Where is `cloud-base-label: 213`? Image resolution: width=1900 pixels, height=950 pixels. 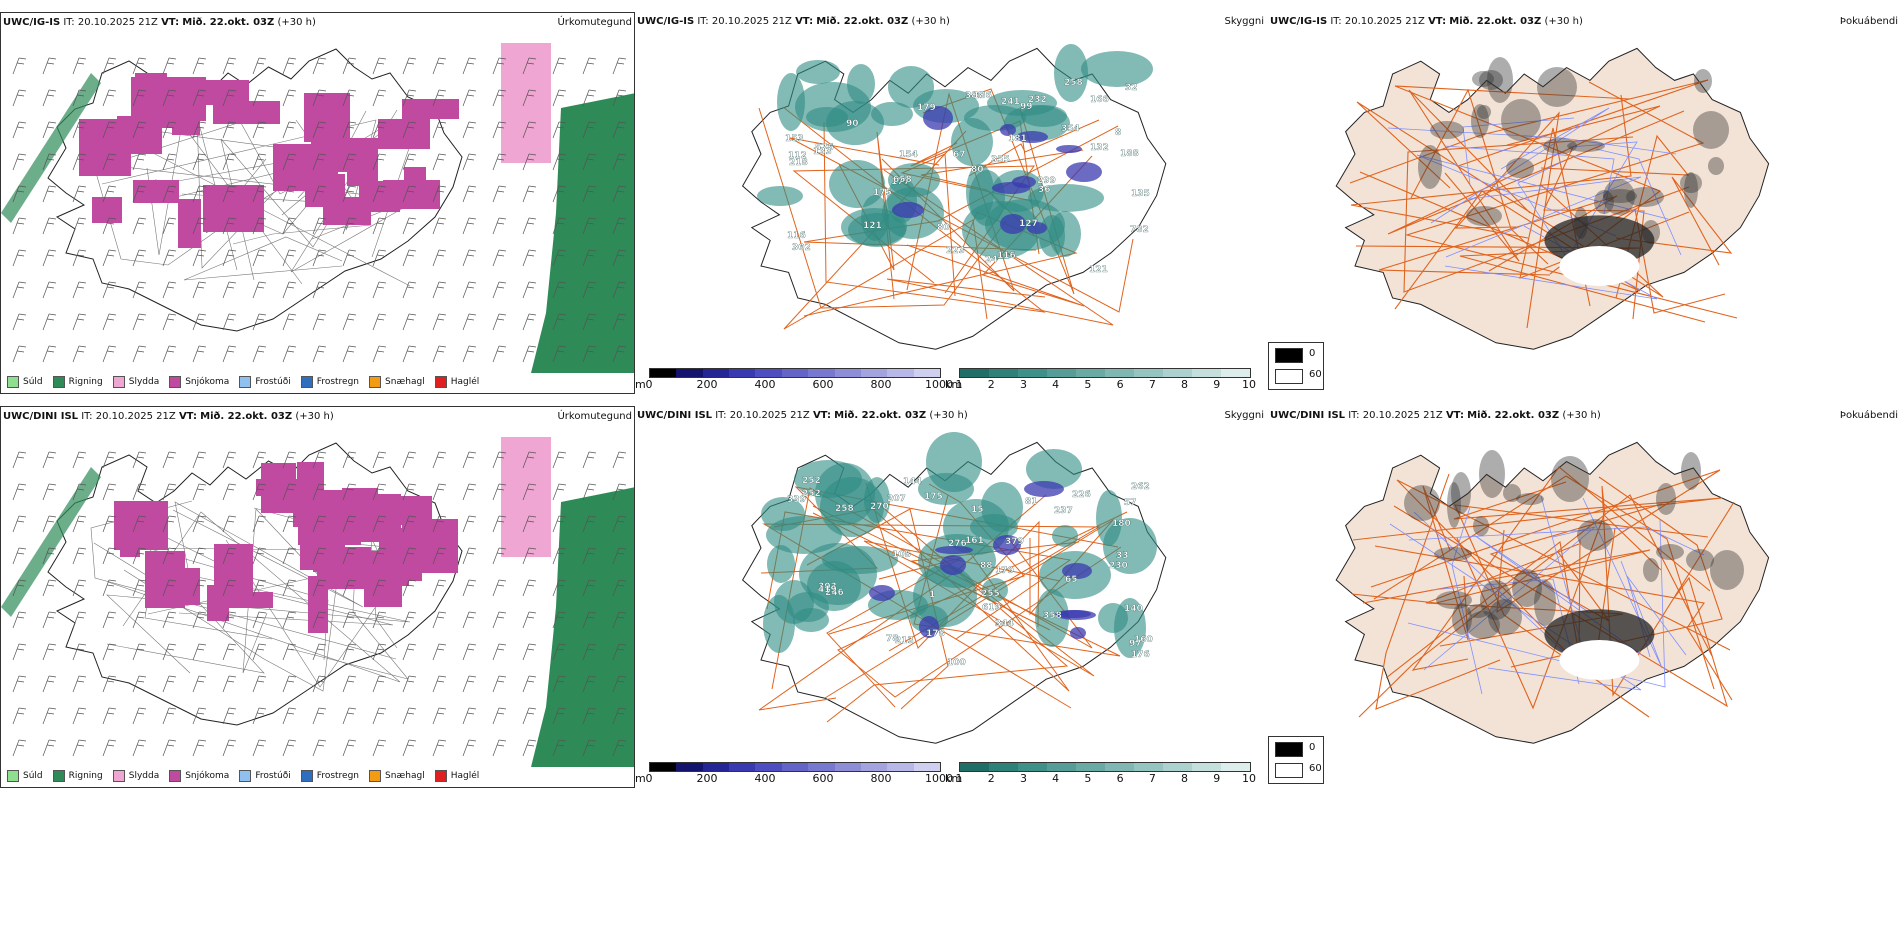
cloud-base-label: 213 is located at coordinates (904, 641).